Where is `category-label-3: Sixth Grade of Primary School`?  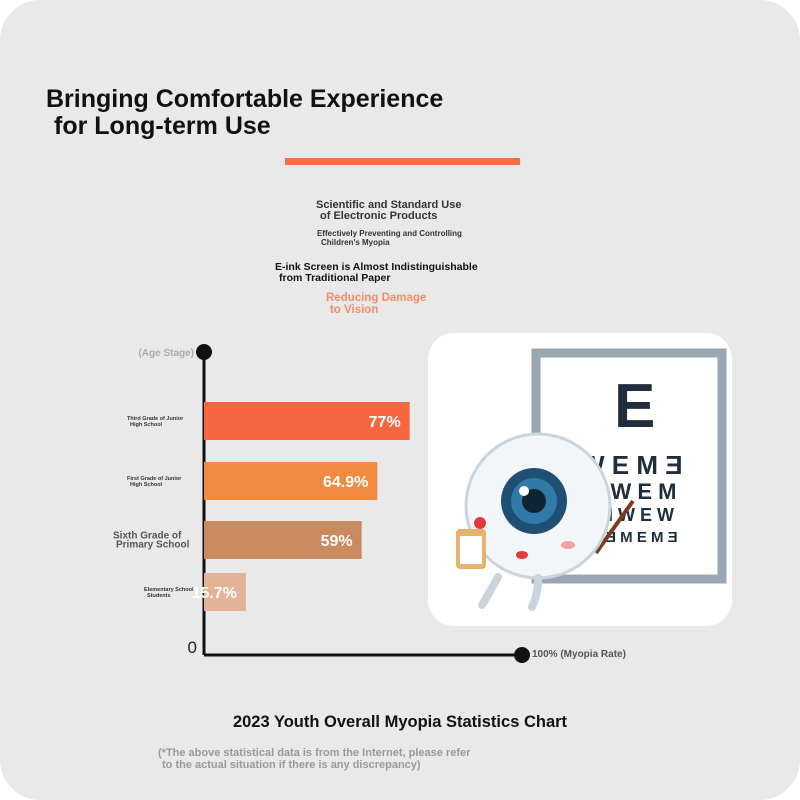 category-label-3: Sixth Grade of Primary School is located at coordinates (151, 541).